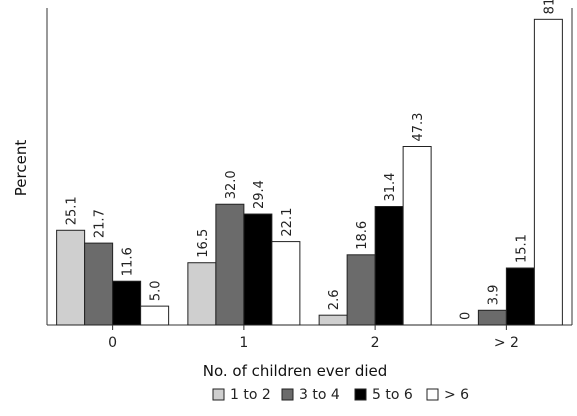 The image size is (577, 416). What do you see at coordinates (549, 7) in the screenshot?
I see `data-label: 81.0` at bounding box center [549, 7].